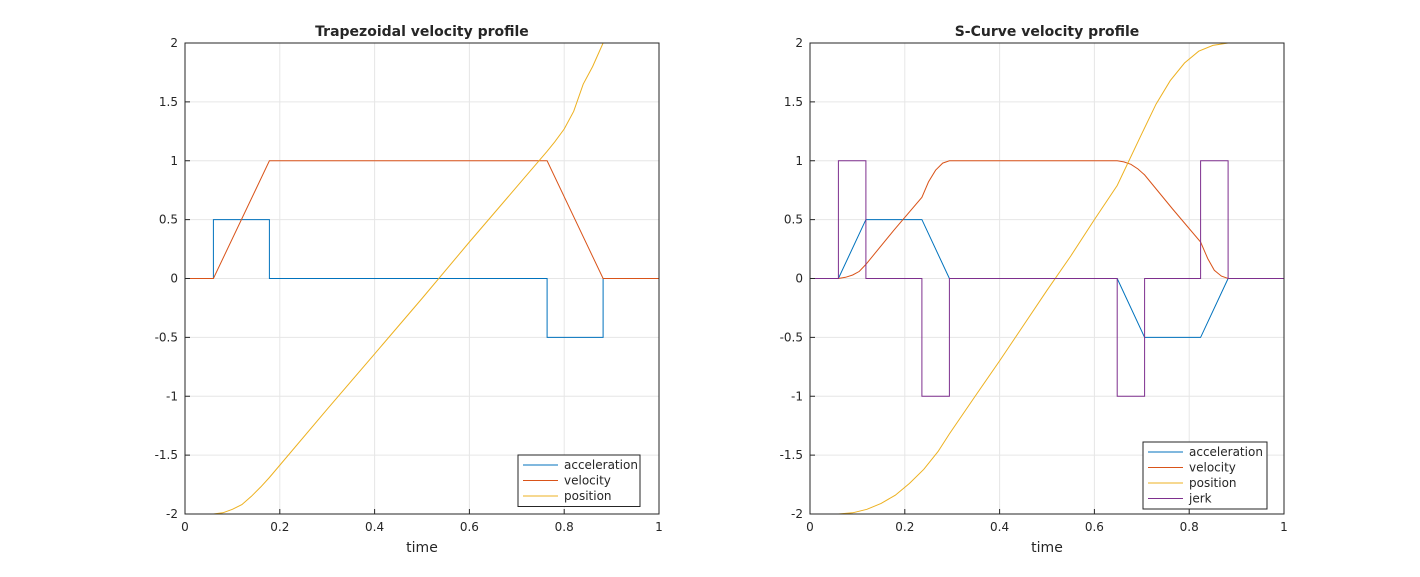 This screenshot has width=1420, height=577. I want to click on chart-title: Trapezoidal velocity profile, so click(422, 32).